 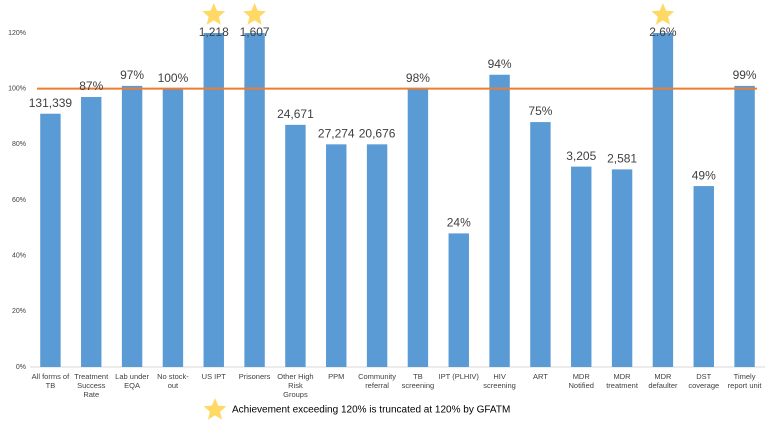 What do you see at coordinates (21, 367) in the screenshot?
I see `y-tick-label: 0%` at bounding box center [21, 367].